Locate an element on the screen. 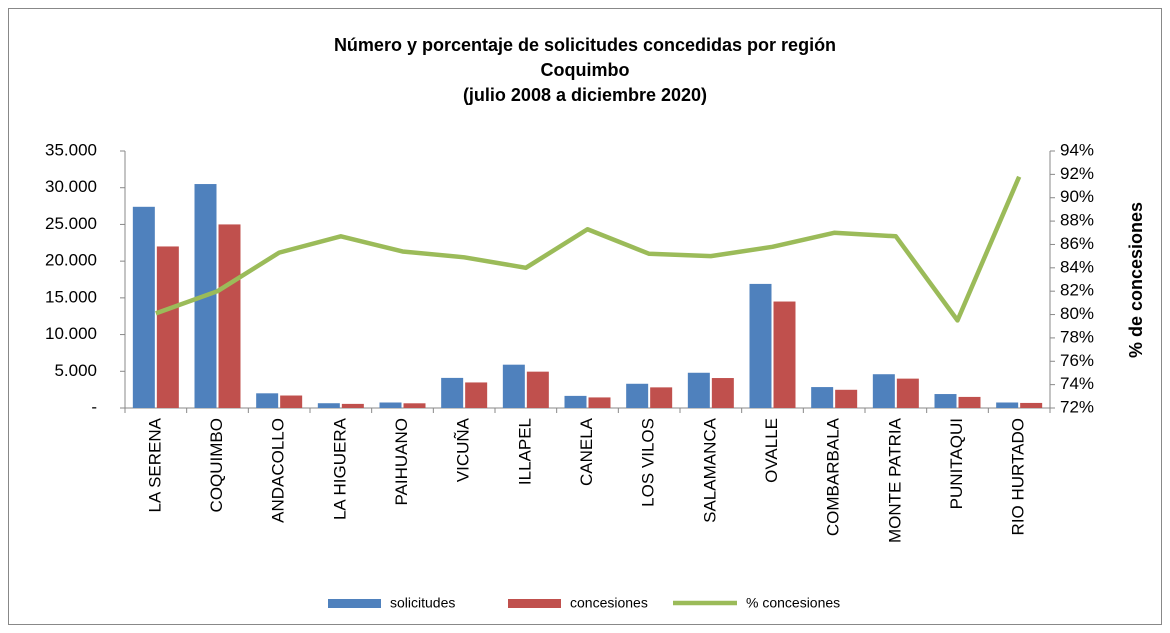 This screenshot has width=1170, height=633. x-tick-label: ANDACOLLO is located at coordinates (278, 470).